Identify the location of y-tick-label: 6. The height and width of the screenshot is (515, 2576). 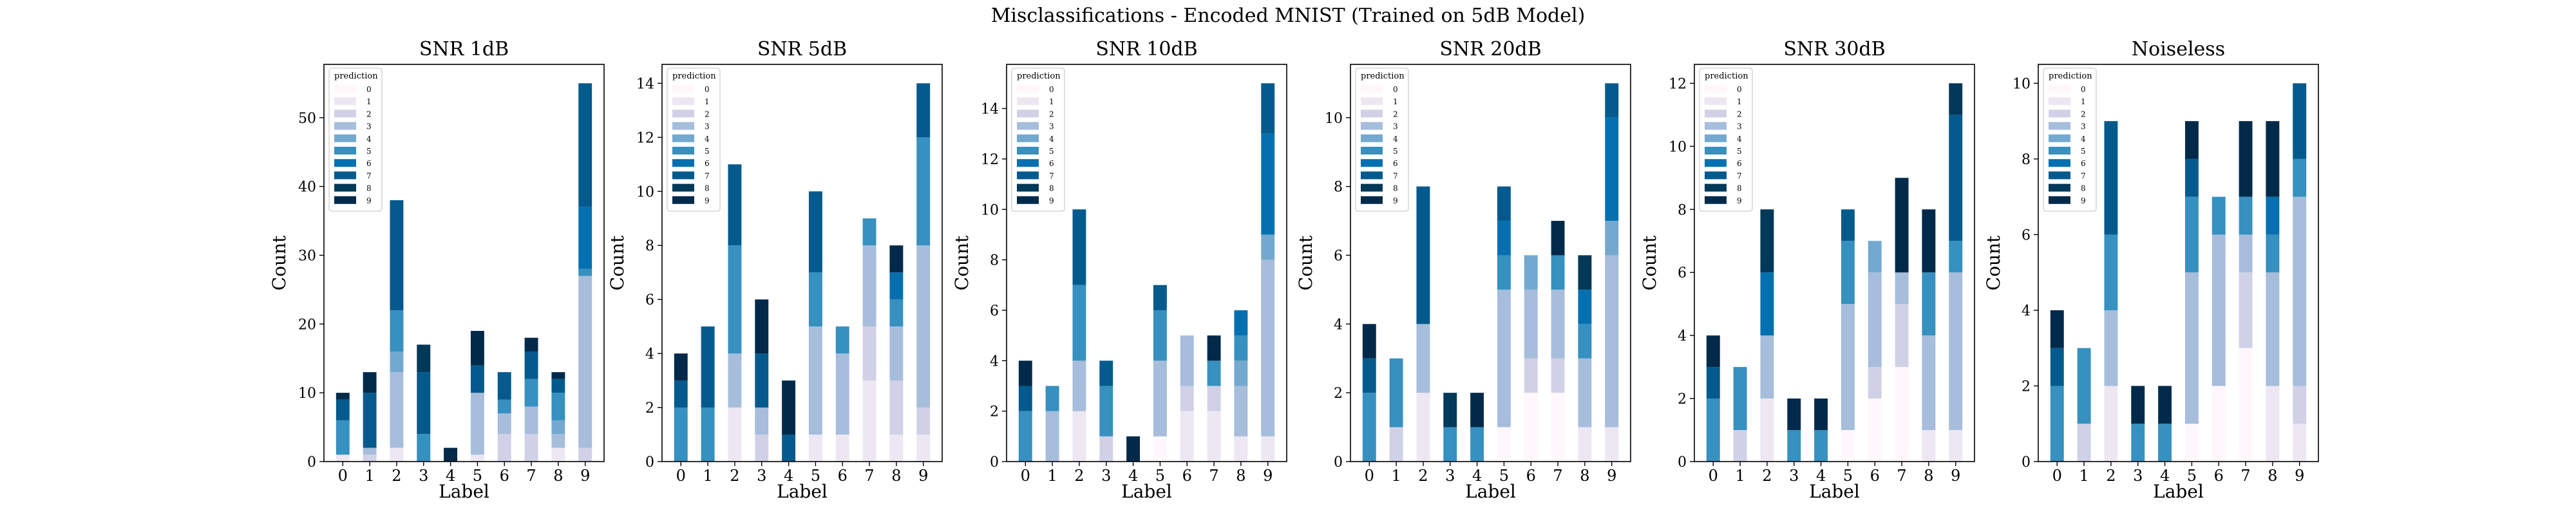
(1339, 256).